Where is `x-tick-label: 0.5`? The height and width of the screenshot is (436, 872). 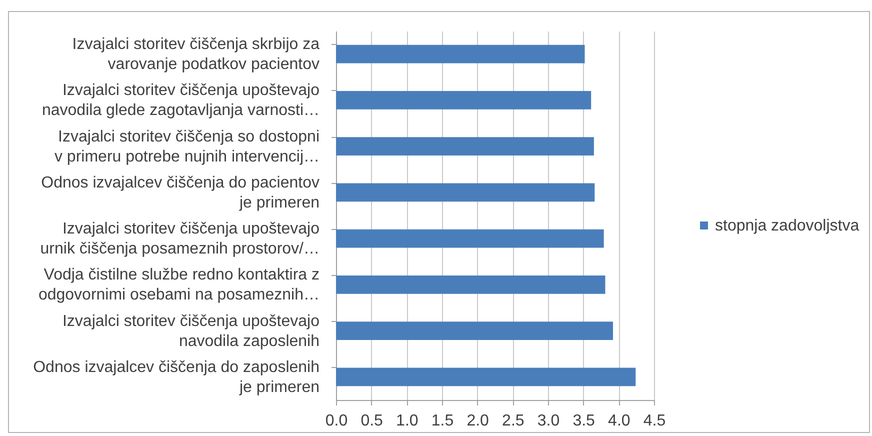 x-tick-label: 0.5 is located at coordinates (372, 421).